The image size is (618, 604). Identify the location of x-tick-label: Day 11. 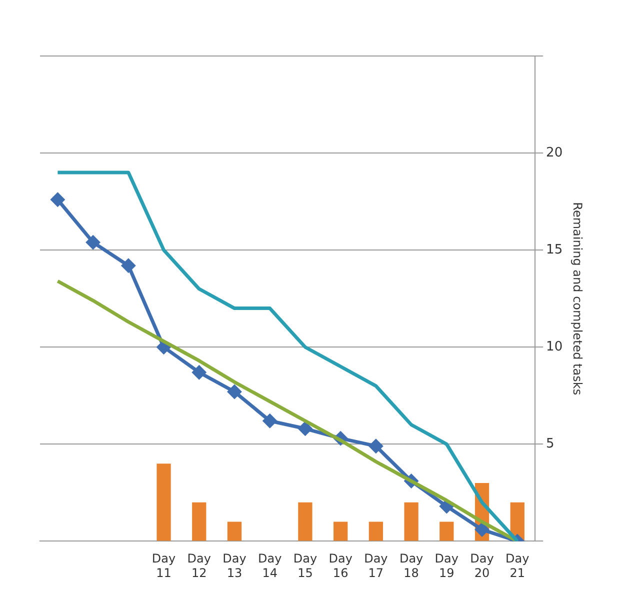
(164, 566).